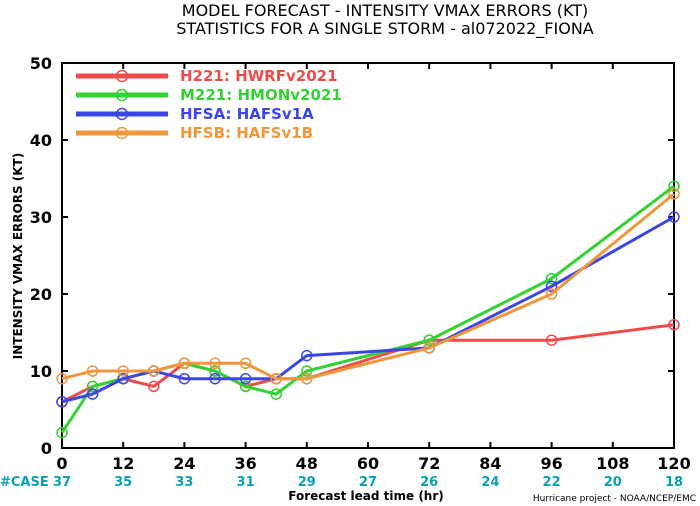 Image resolution: width=700 pixels, height=506 pixels. What do you see at coordinates (614, 499) in the screenshot?
I see `credit-text: Hurricane project - NOAA/NCEP/EMC` at bounding box center [614, 499].